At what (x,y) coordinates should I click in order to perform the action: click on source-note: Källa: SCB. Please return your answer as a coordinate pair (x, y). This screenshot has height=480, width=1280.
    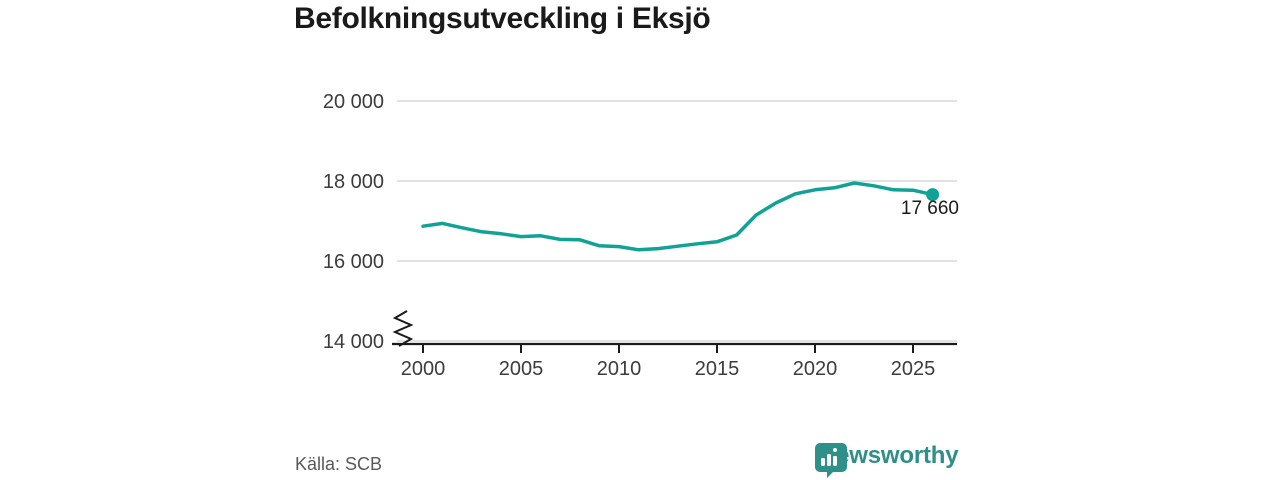
    Looking at the image, I should click on (339, 464).